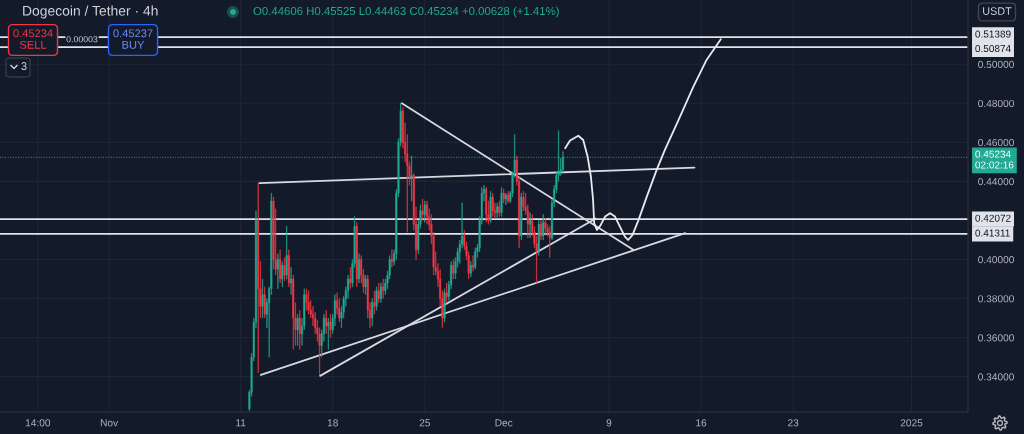  Describe the element at coordinates (996, 377) in the screenshot. I see `y-tick-label: 0.34000` at that location.